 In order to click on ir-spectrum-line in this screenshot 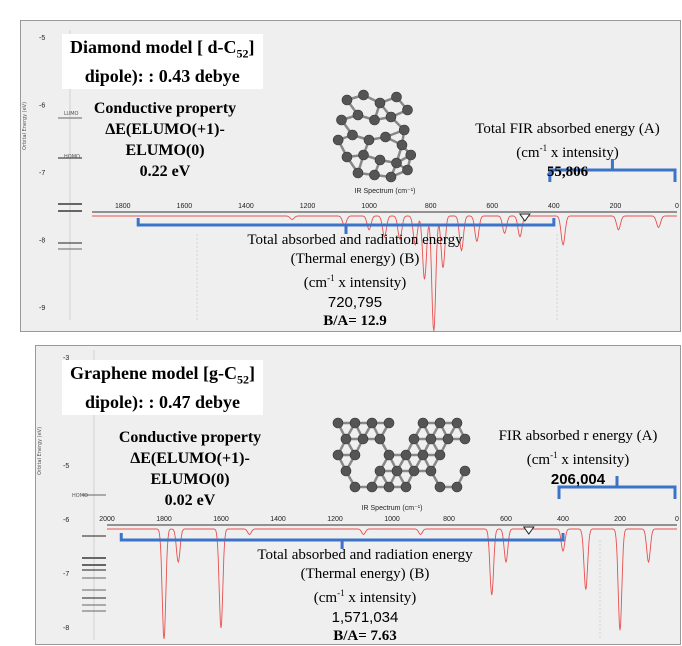, I will do `click(392, 584)`.